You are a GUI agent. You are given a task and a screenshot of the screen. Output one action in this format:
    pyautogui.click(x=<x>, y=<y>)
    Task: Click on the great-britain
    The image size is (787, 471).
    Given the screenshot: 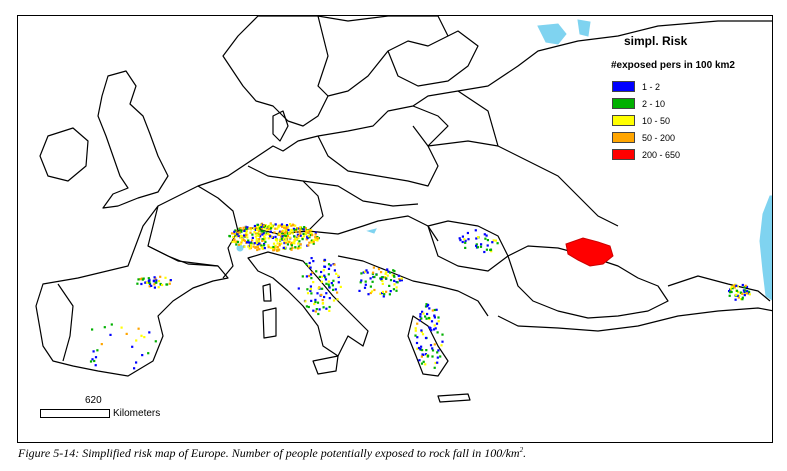 What is the action you would take?
    pyautogui.click(x=133, y=139)
    